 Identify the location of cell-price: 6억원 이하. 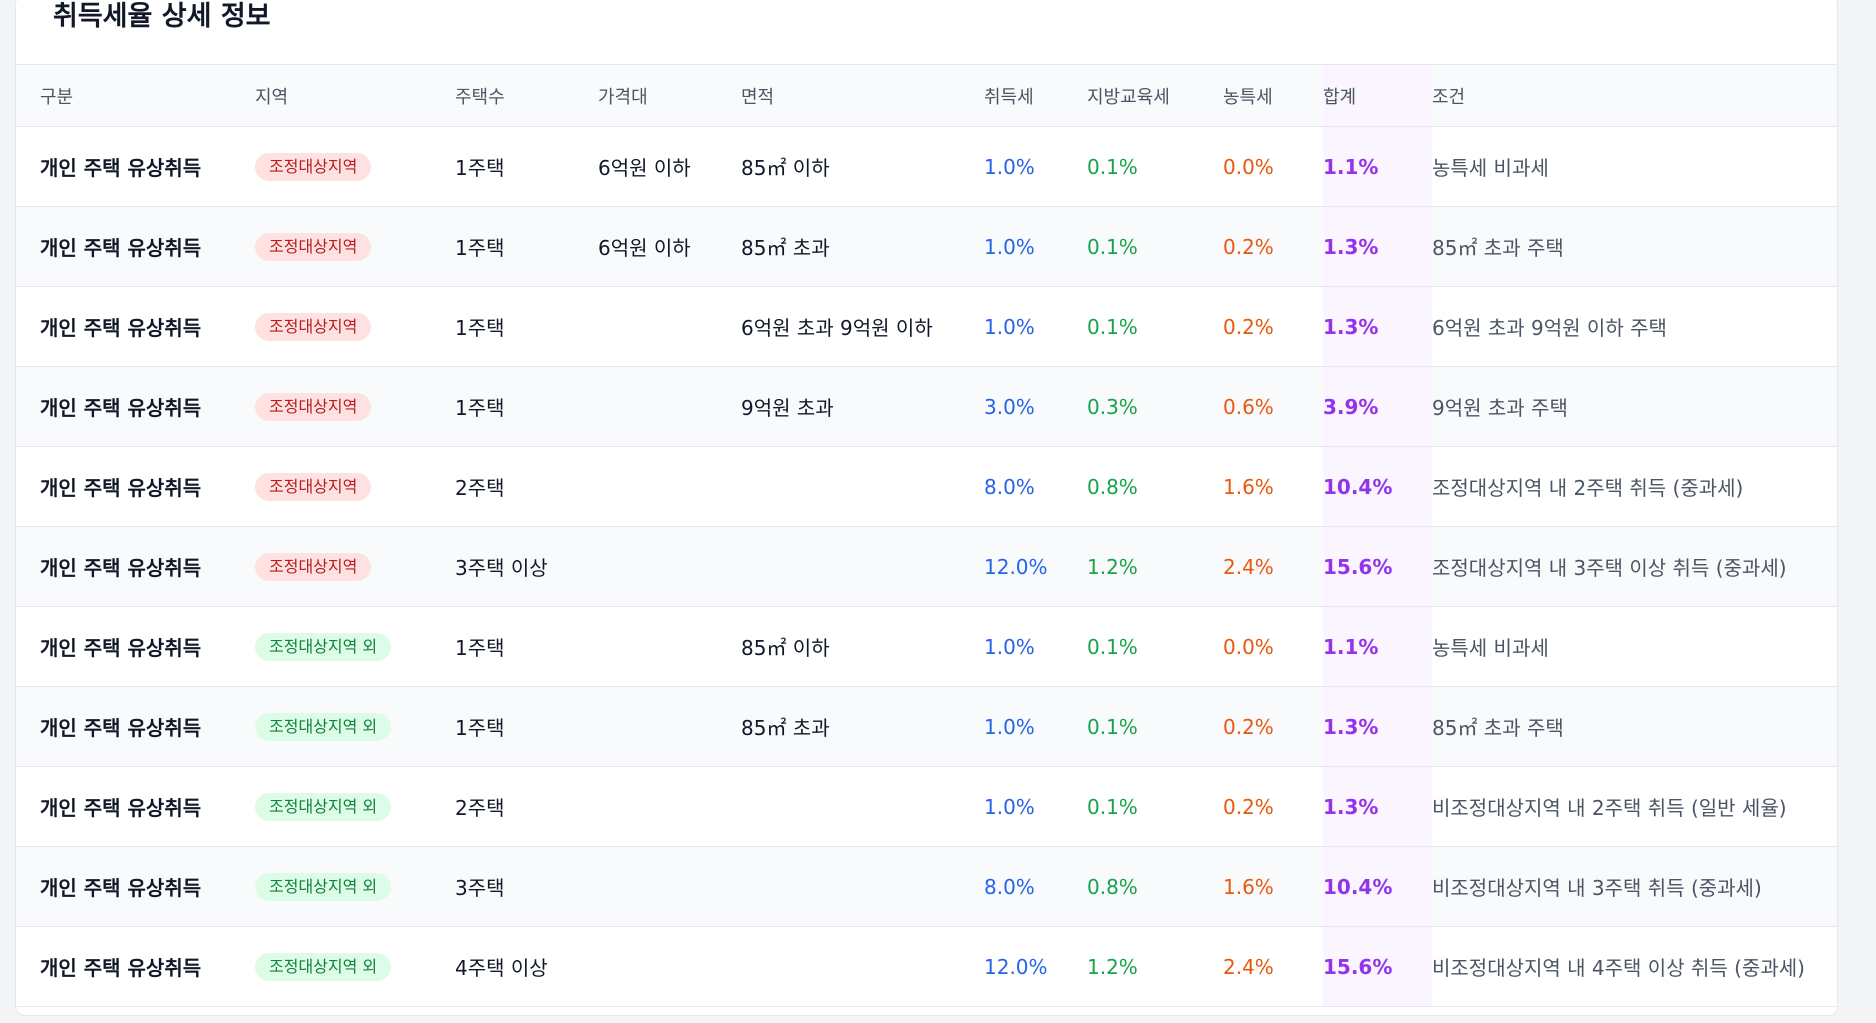
(644, 248).